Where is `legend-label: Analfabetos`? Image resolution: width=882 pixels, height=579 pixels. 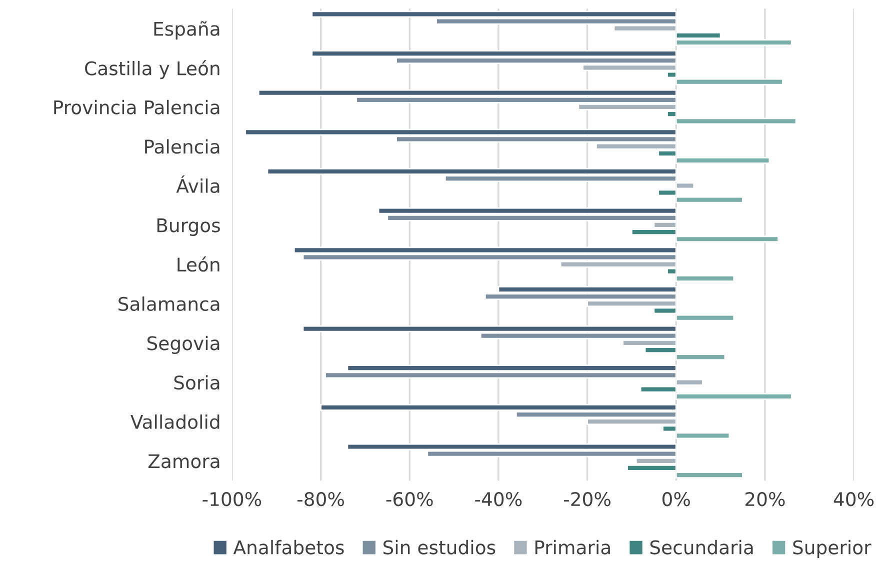
legend-label: Analfabetos is located at coordinates (288, 547).